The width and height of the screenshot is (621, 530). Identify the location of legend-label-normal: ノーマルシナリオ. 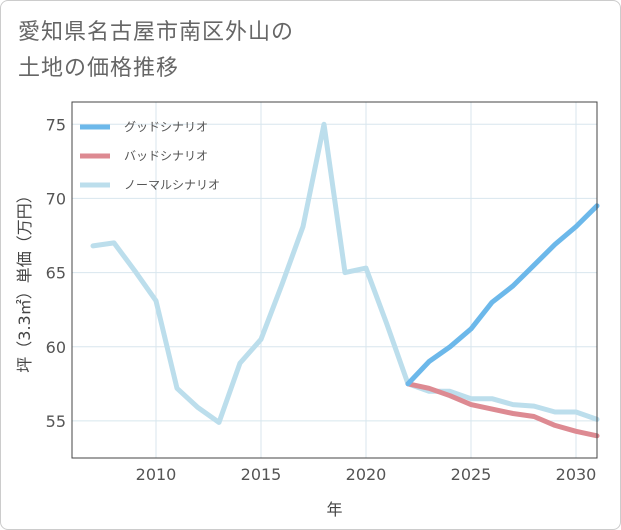
(172, 185).